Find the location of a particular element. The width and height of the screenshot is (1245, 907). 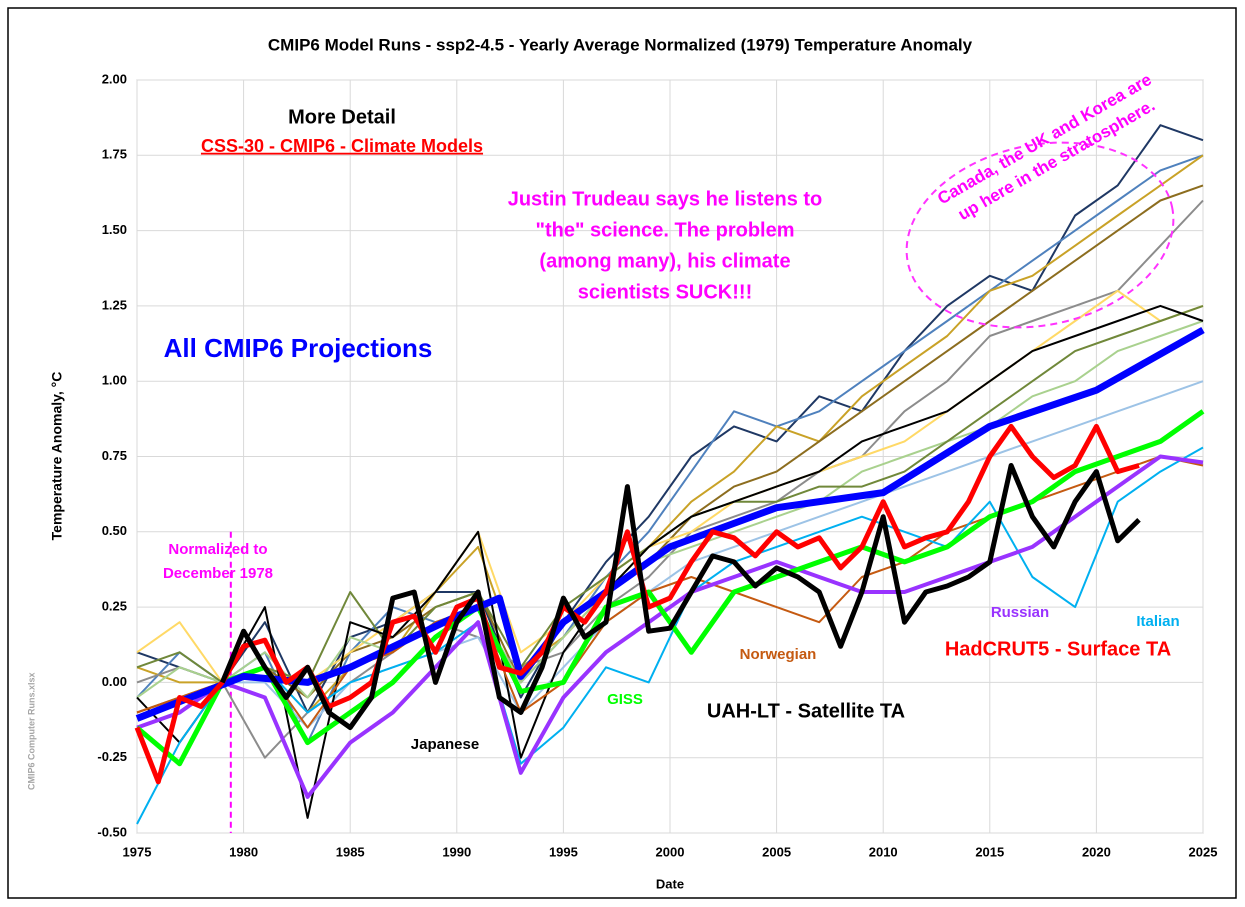

annotation: (among many), his climate is located at coordinates (664, 261).